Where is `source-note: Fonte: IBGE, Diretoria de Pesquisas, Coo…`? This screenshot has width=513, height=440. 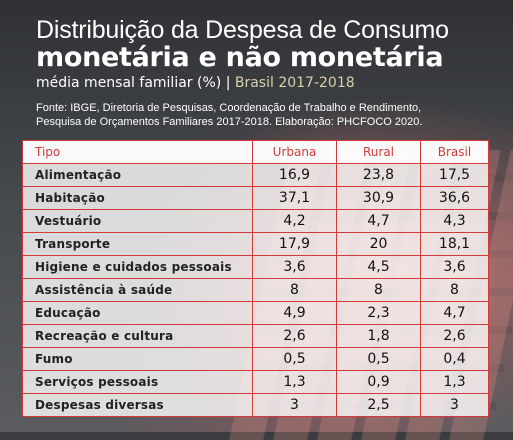
source-note: Fonte: IBGE, Diretoria de Pesquisas, Coo… is located at coordinates (229, 115).